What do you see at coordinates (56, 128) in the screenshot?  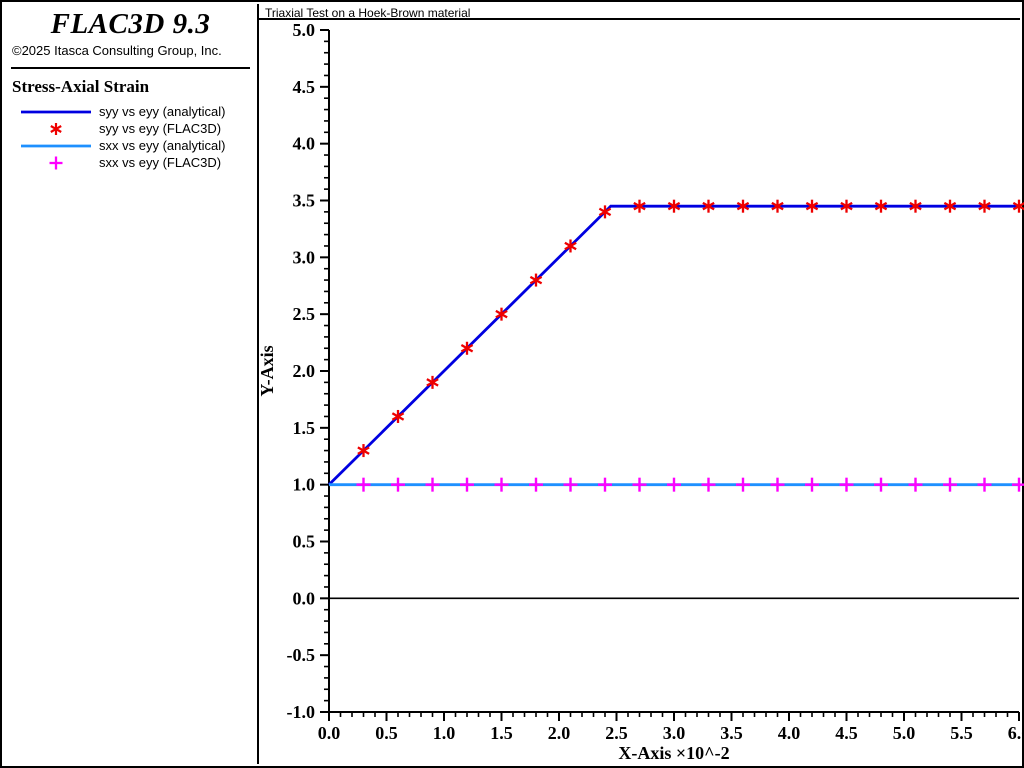 I see `syy-flac3d-asterisk-marker-icon` at bounding box center [56, 128].